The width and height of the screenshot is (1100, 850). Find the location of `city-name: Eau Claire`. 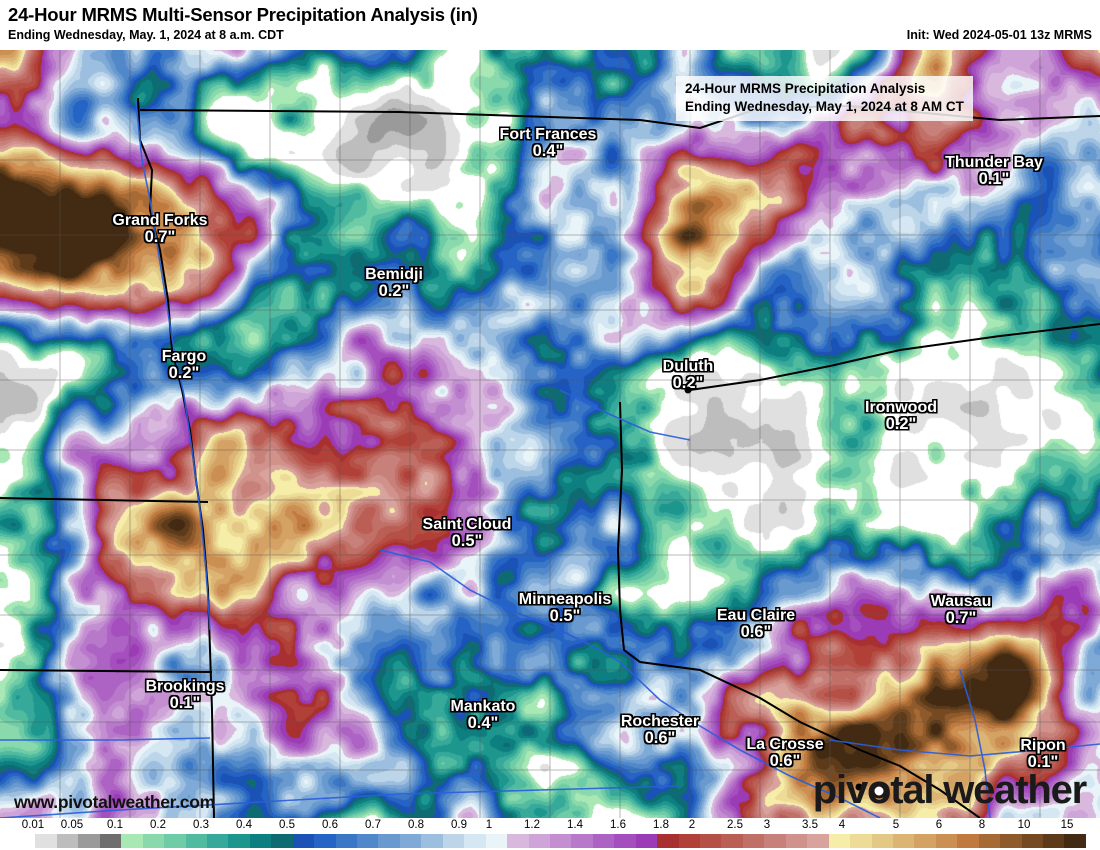

city-name: Eau Claire is located at coordinates (756, 615).